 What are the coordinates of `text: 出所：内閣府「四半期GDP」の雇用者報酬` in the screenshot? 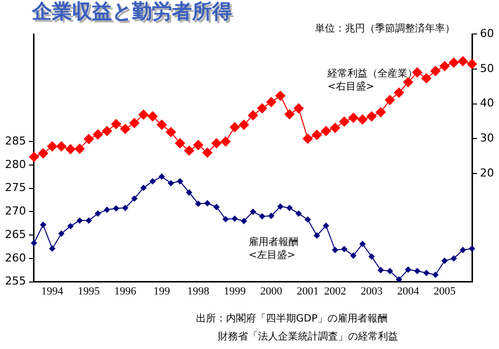 It's located at (292, 318).